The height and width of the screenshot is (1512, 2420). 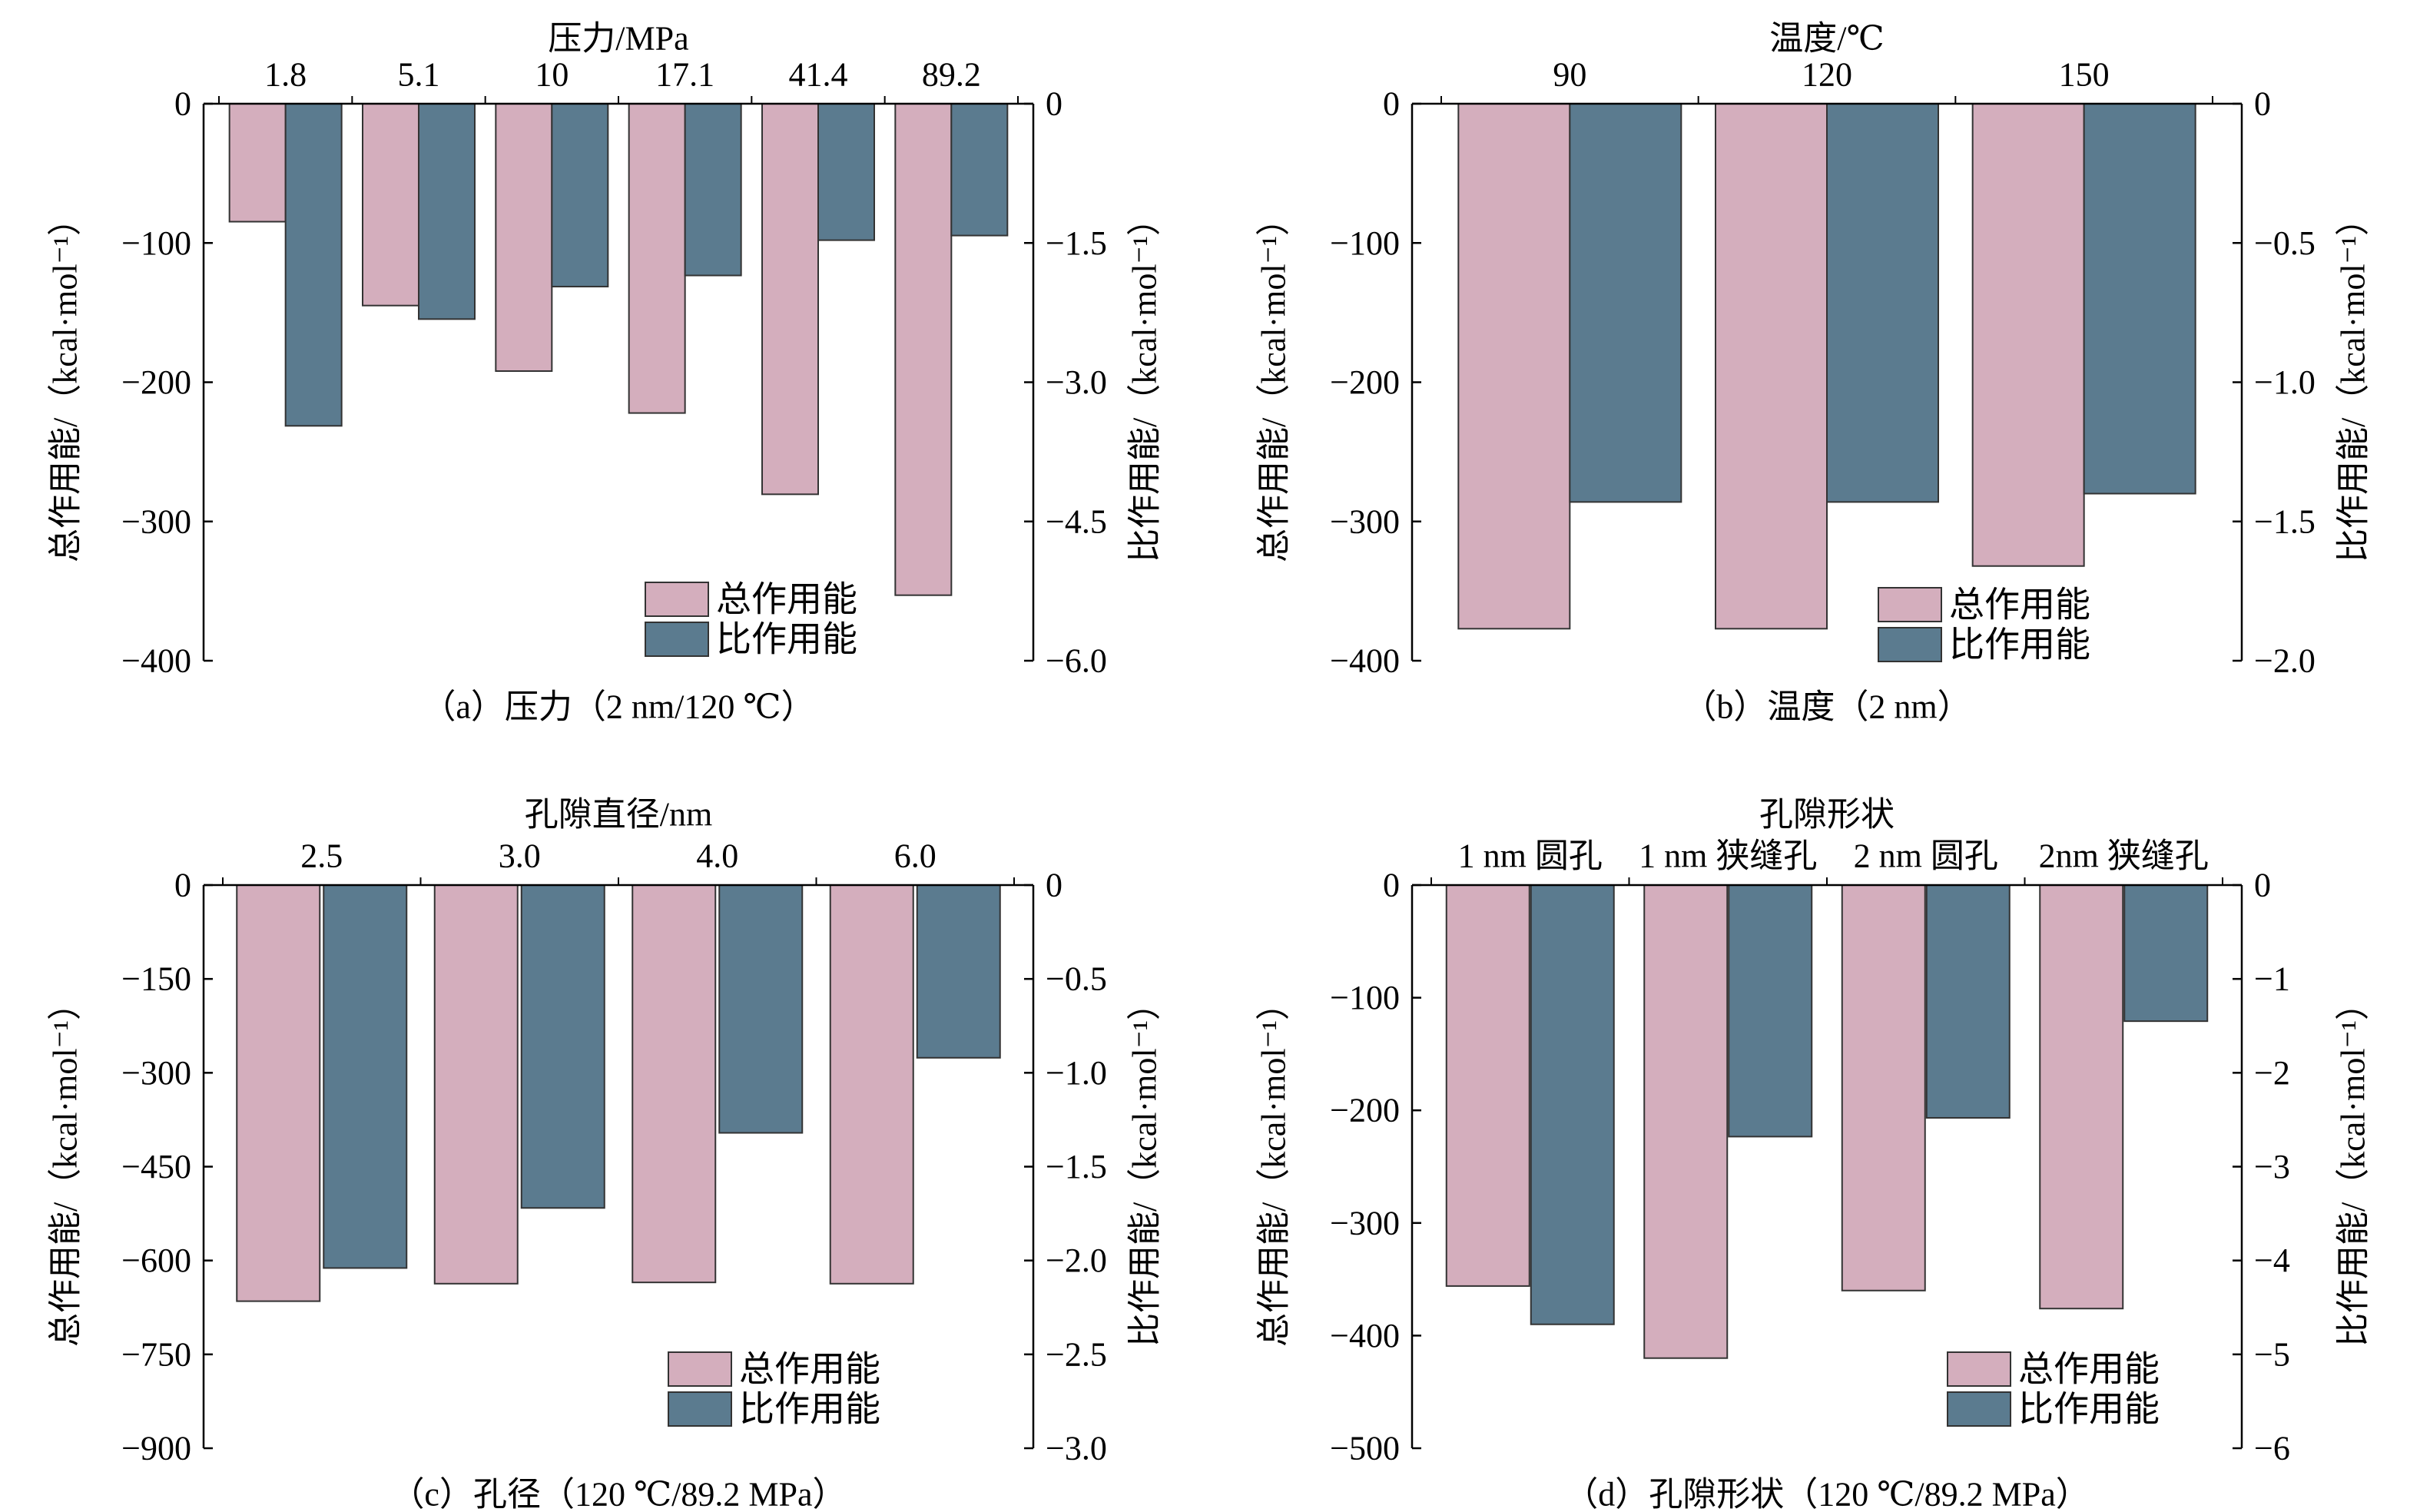 I want to click on category-label: 1.8, so click(x=285, y=75).